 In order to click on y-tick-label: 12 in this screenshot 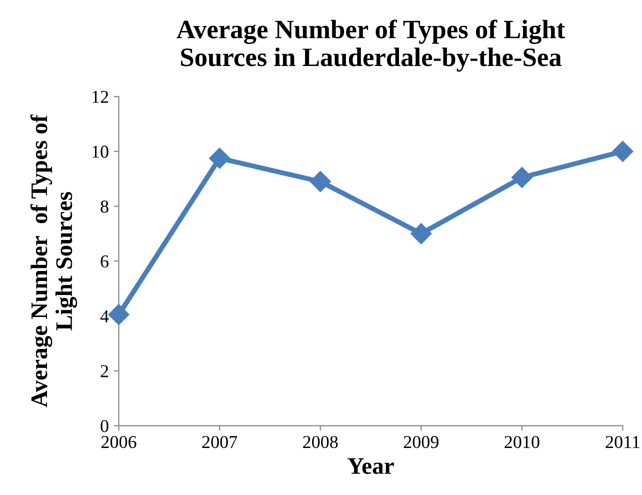, I will do `click(100, 96)`.